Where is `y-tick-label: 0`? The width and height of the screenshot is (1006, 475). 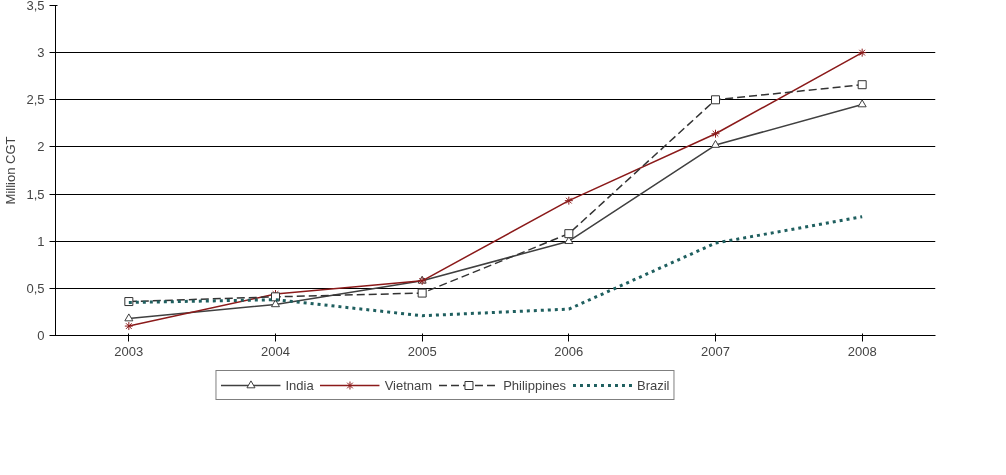
y-tick-label: 0 is located at coordinates (41, 335).